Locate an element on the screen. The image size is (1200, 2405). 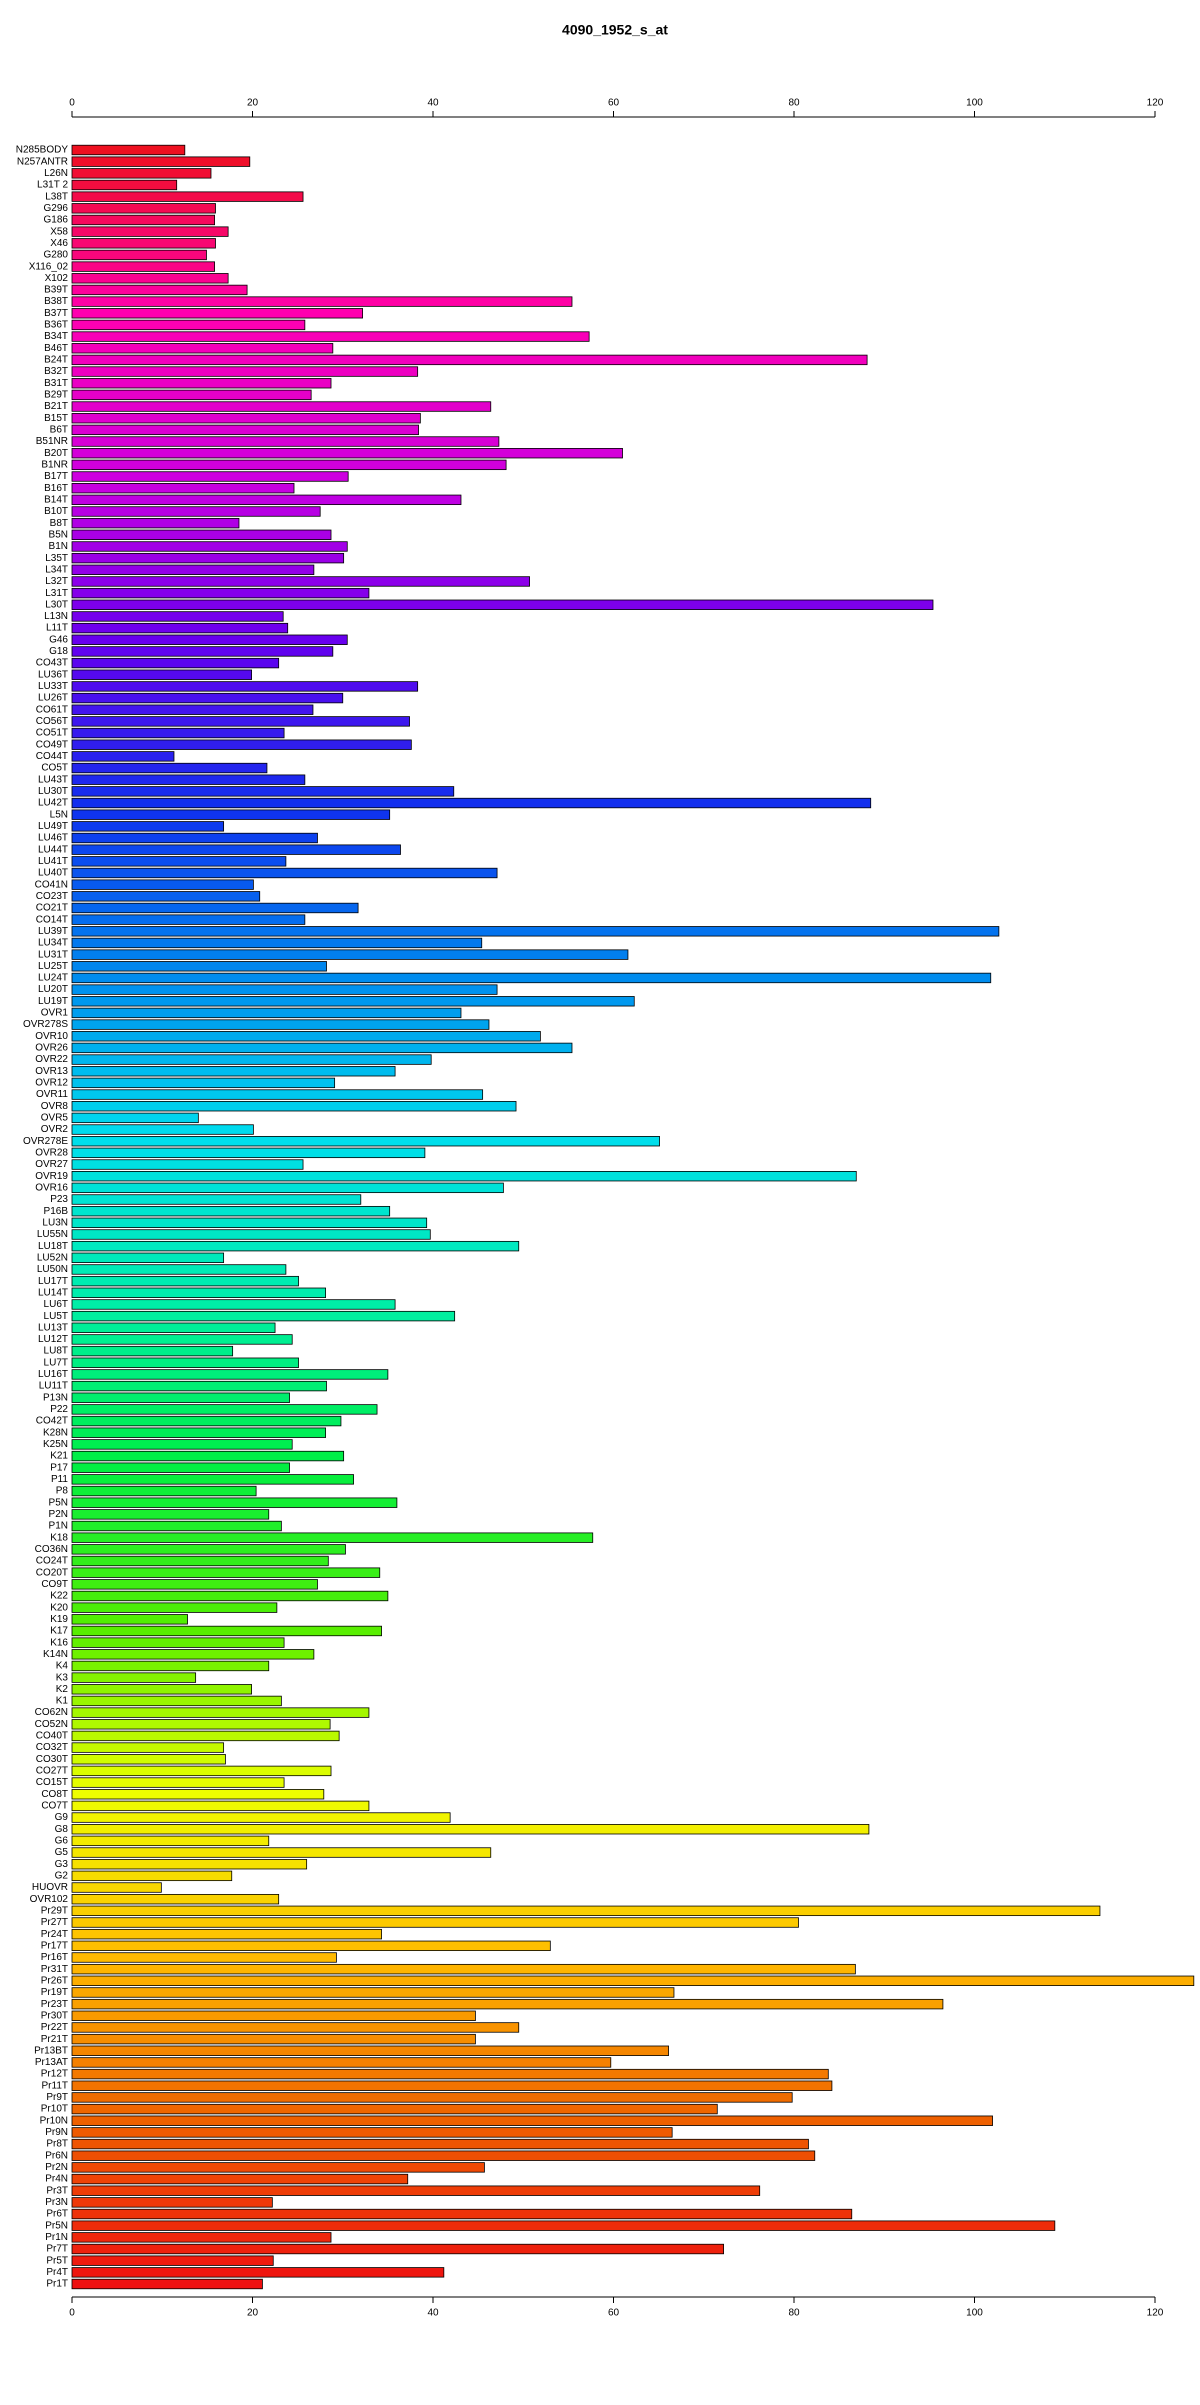
y-tick-label: B15T is located at coordinates (56, 418).